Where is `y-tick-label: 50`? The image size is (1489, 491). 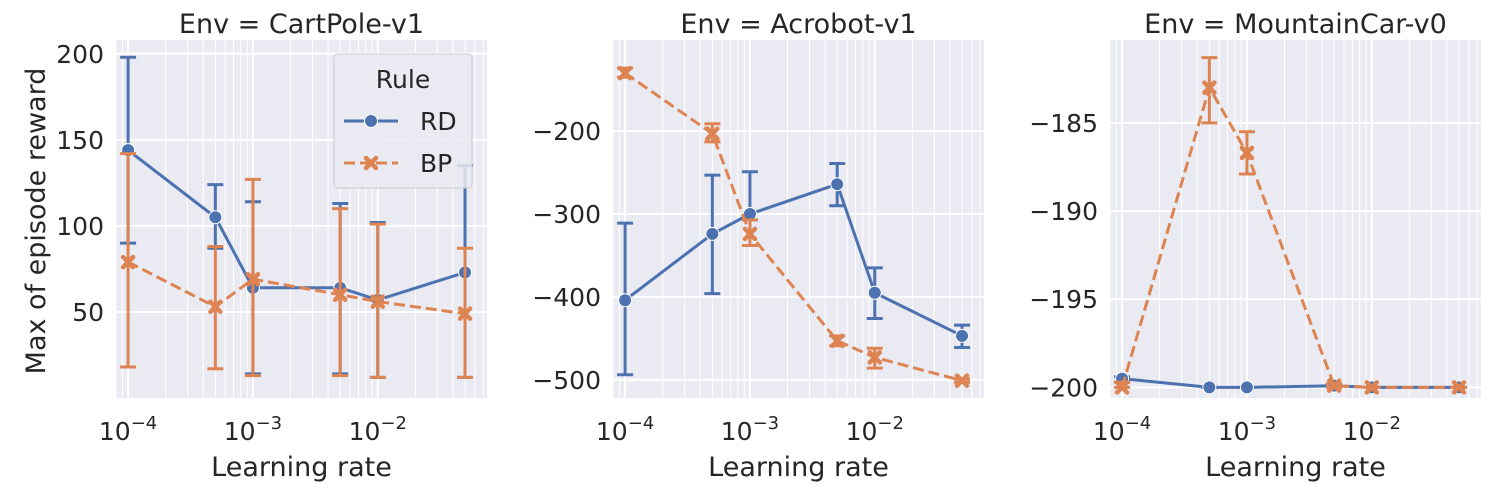 y-tick-label: 50 is located at coordinates (88, 312).